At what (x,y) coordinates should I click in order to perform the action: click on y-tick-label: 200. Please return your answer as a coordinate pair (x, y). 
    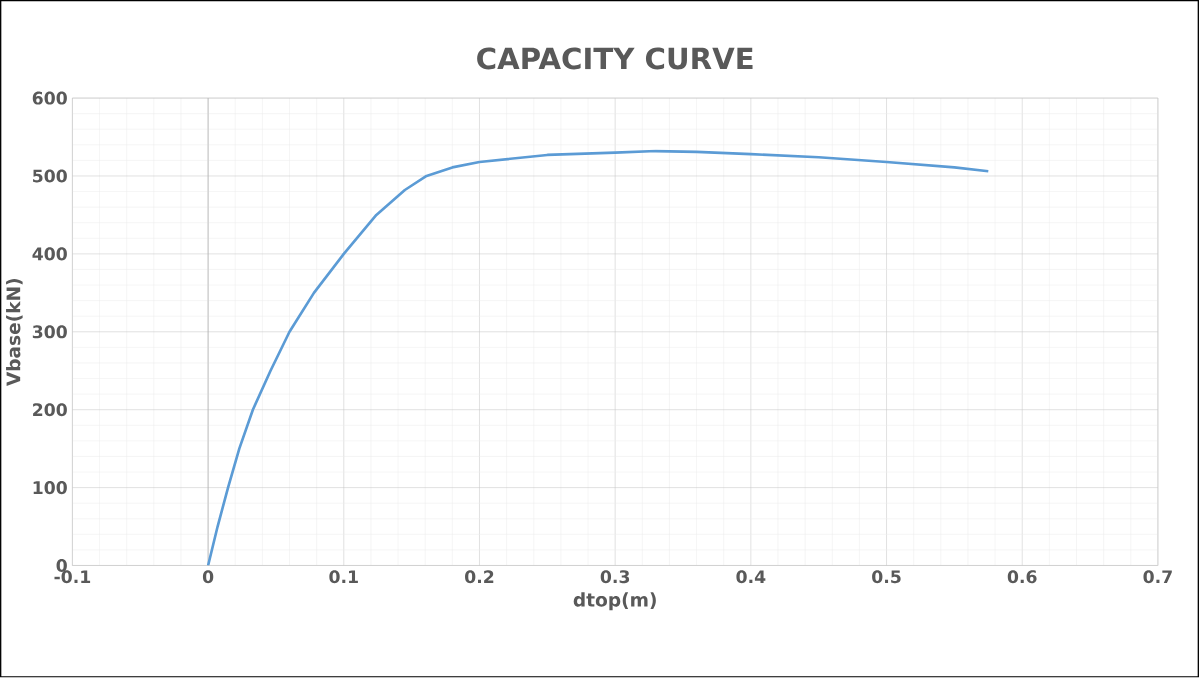
    Looking at the image, I should click on (50, 410).